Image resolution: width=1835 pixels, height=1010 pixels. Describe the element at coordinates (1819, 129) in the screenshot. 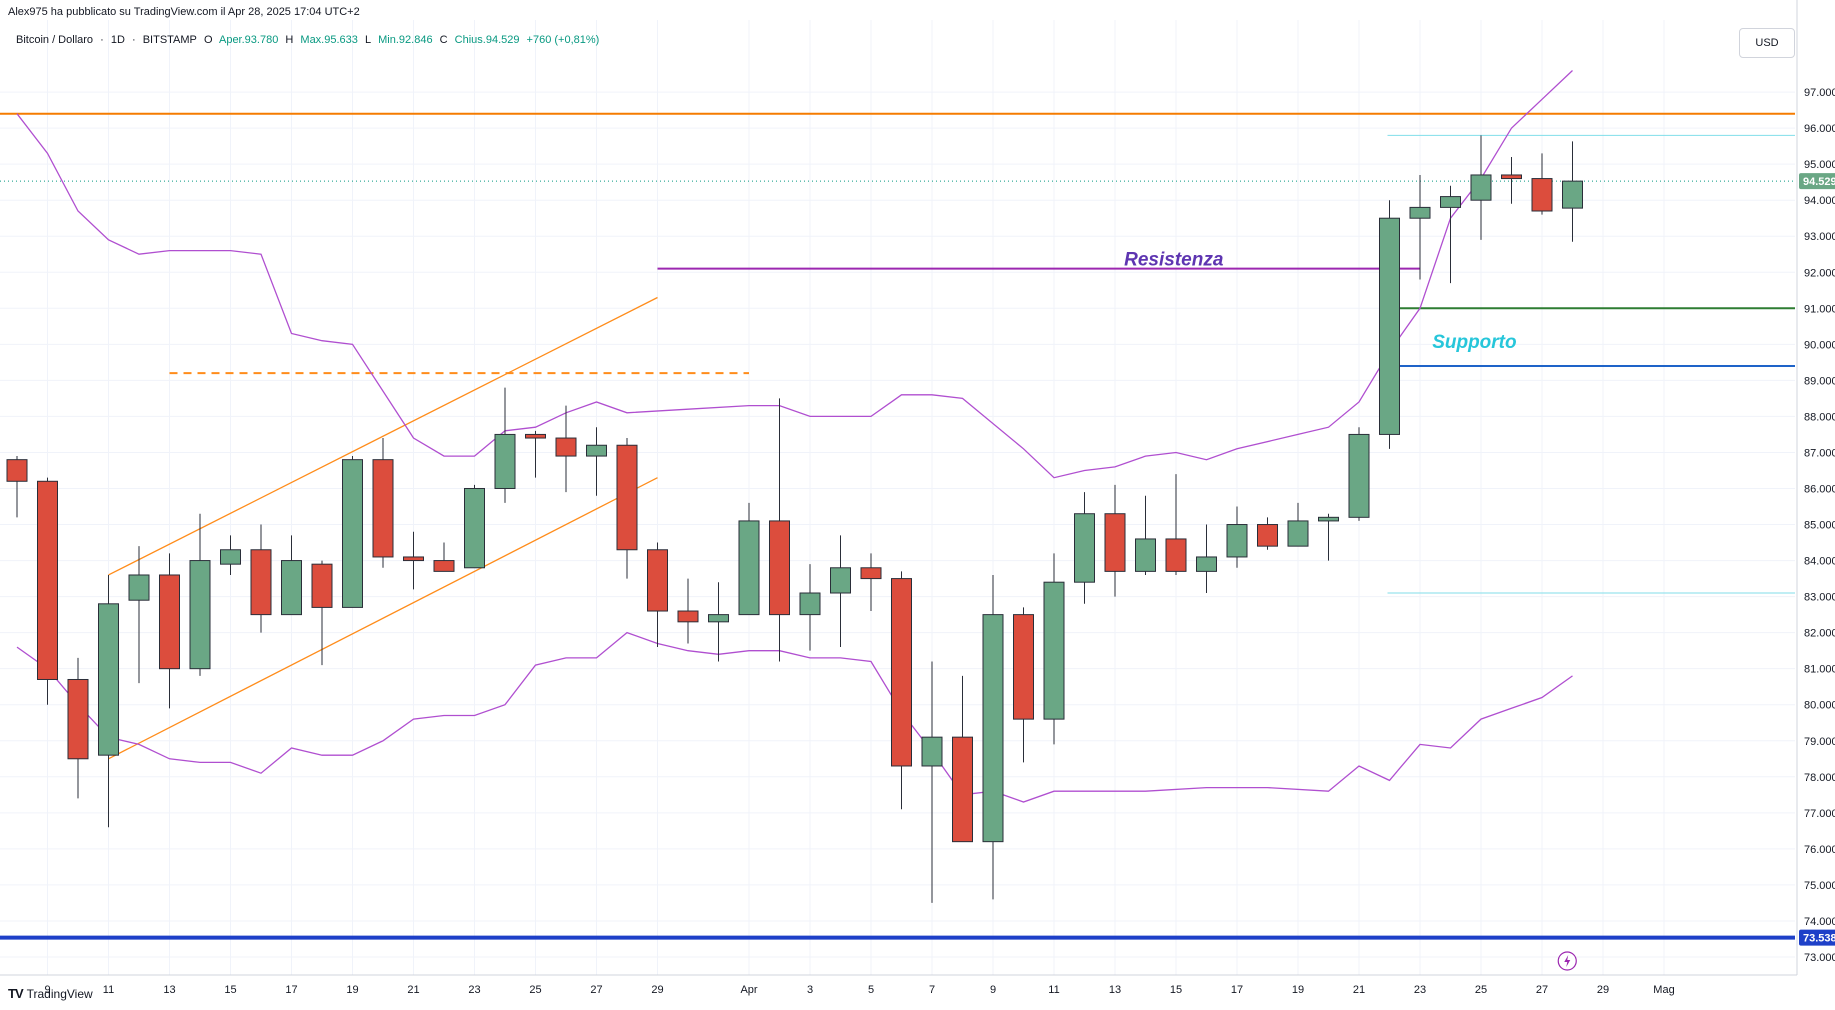

I see `price-tick-label: 96.000` at that location.